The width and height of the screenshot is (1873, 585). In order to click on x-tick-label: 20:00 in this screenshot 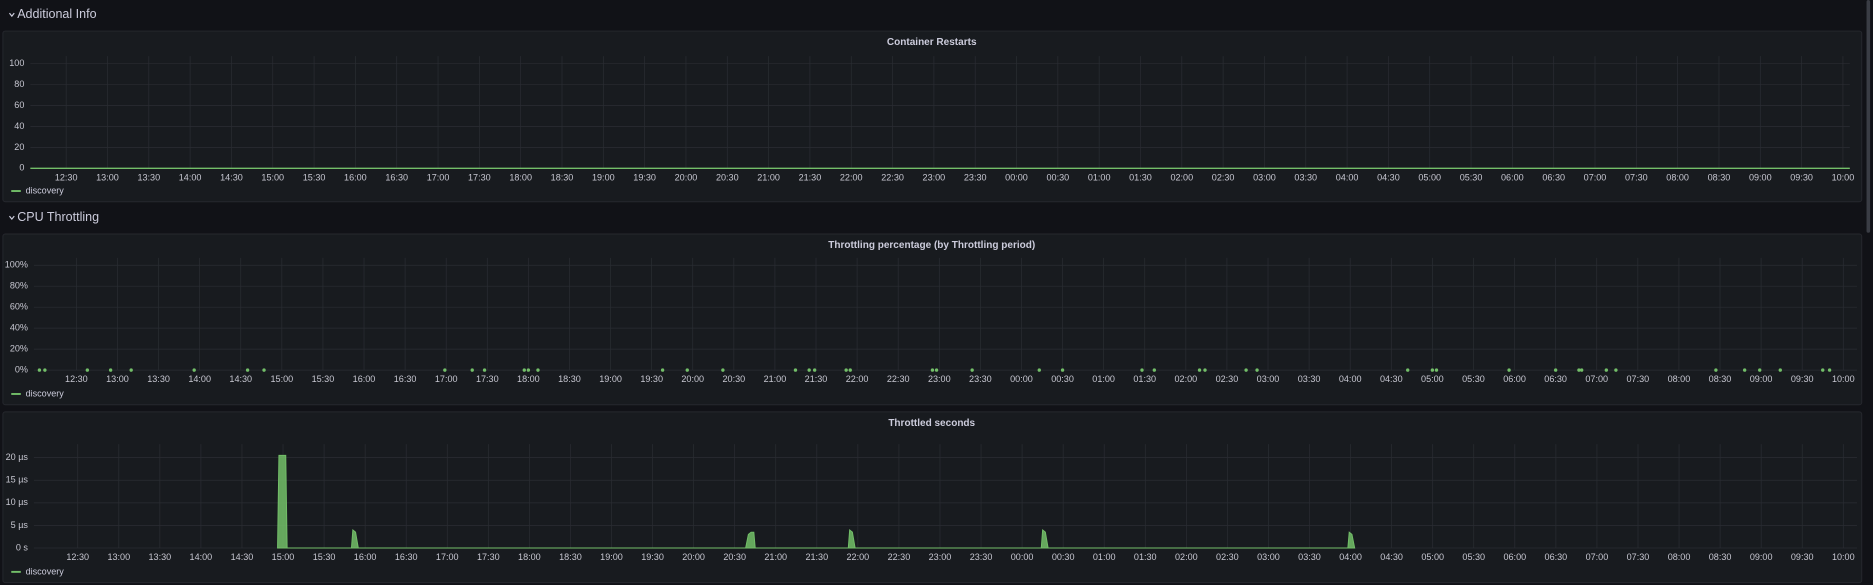, I will do `click(692, 379)`.